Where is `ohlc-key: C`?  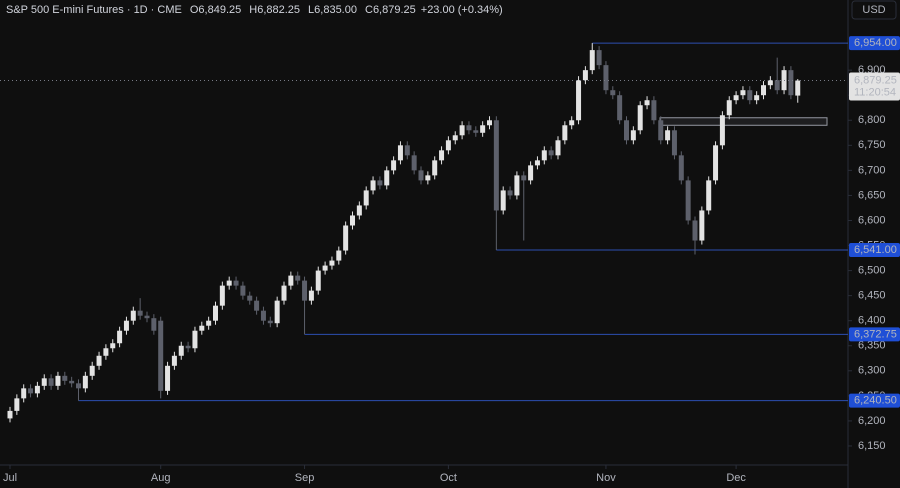 ohlc-key: C is located at coordinates (369, 10).